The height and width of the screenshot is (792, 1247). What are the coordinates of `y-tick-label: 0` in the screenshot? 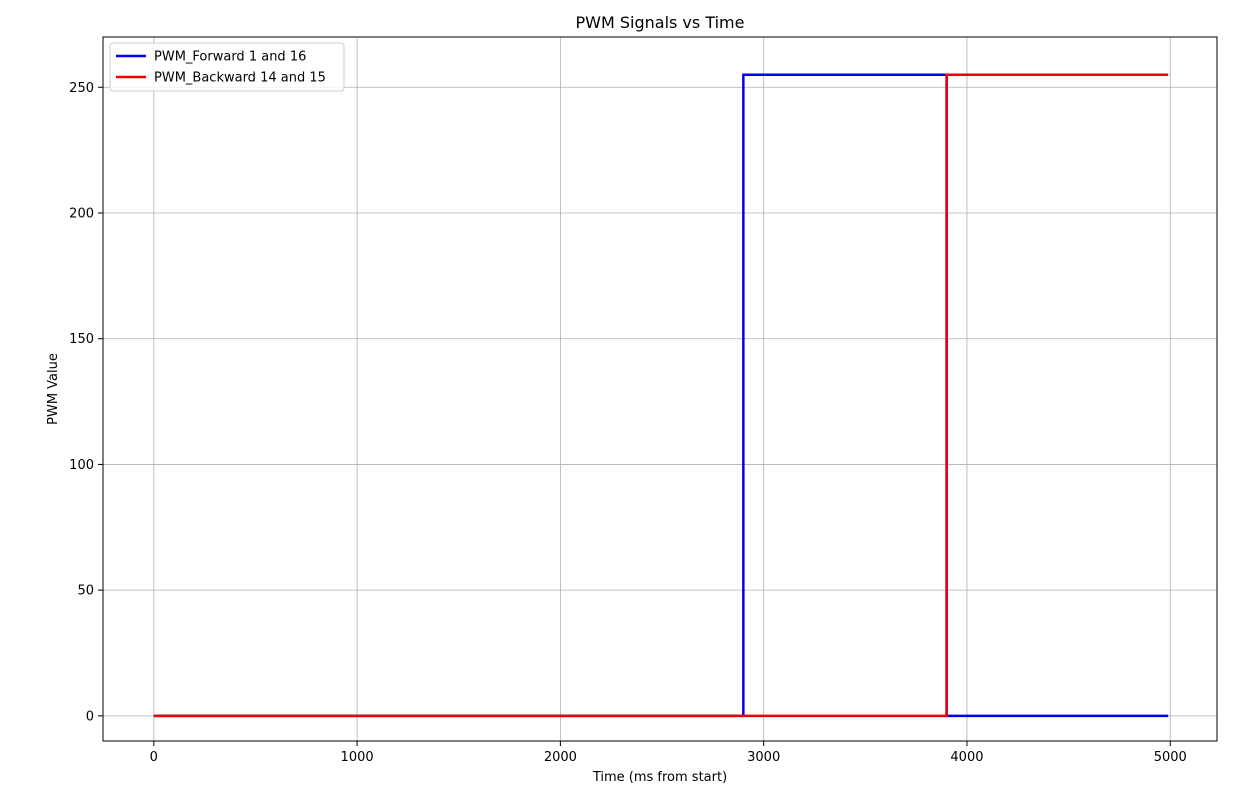 It's located at (90, 716).